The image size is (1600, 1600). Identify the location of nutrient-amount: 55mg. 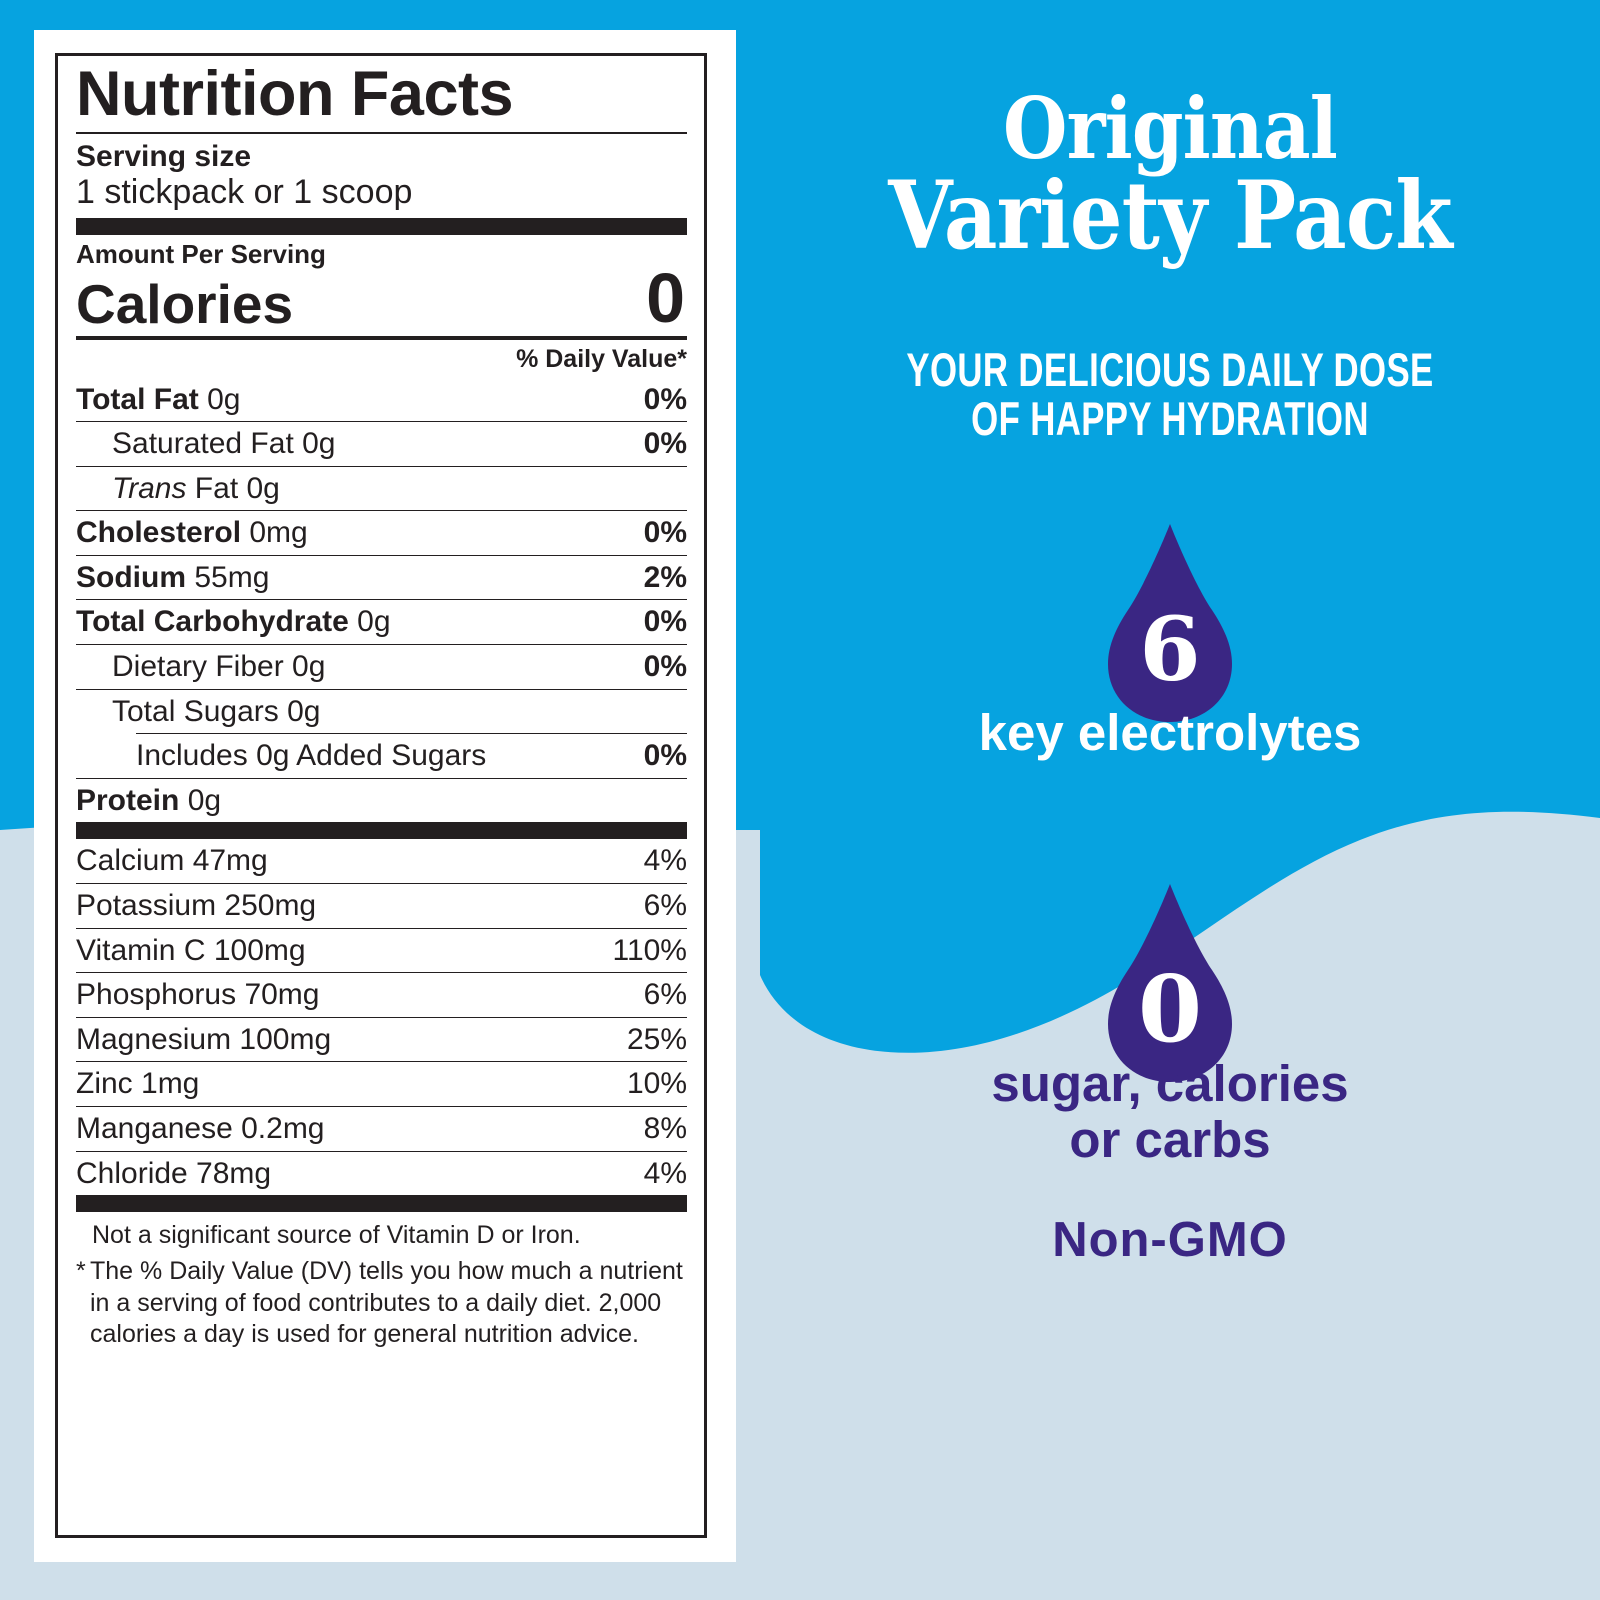
(228, 577).